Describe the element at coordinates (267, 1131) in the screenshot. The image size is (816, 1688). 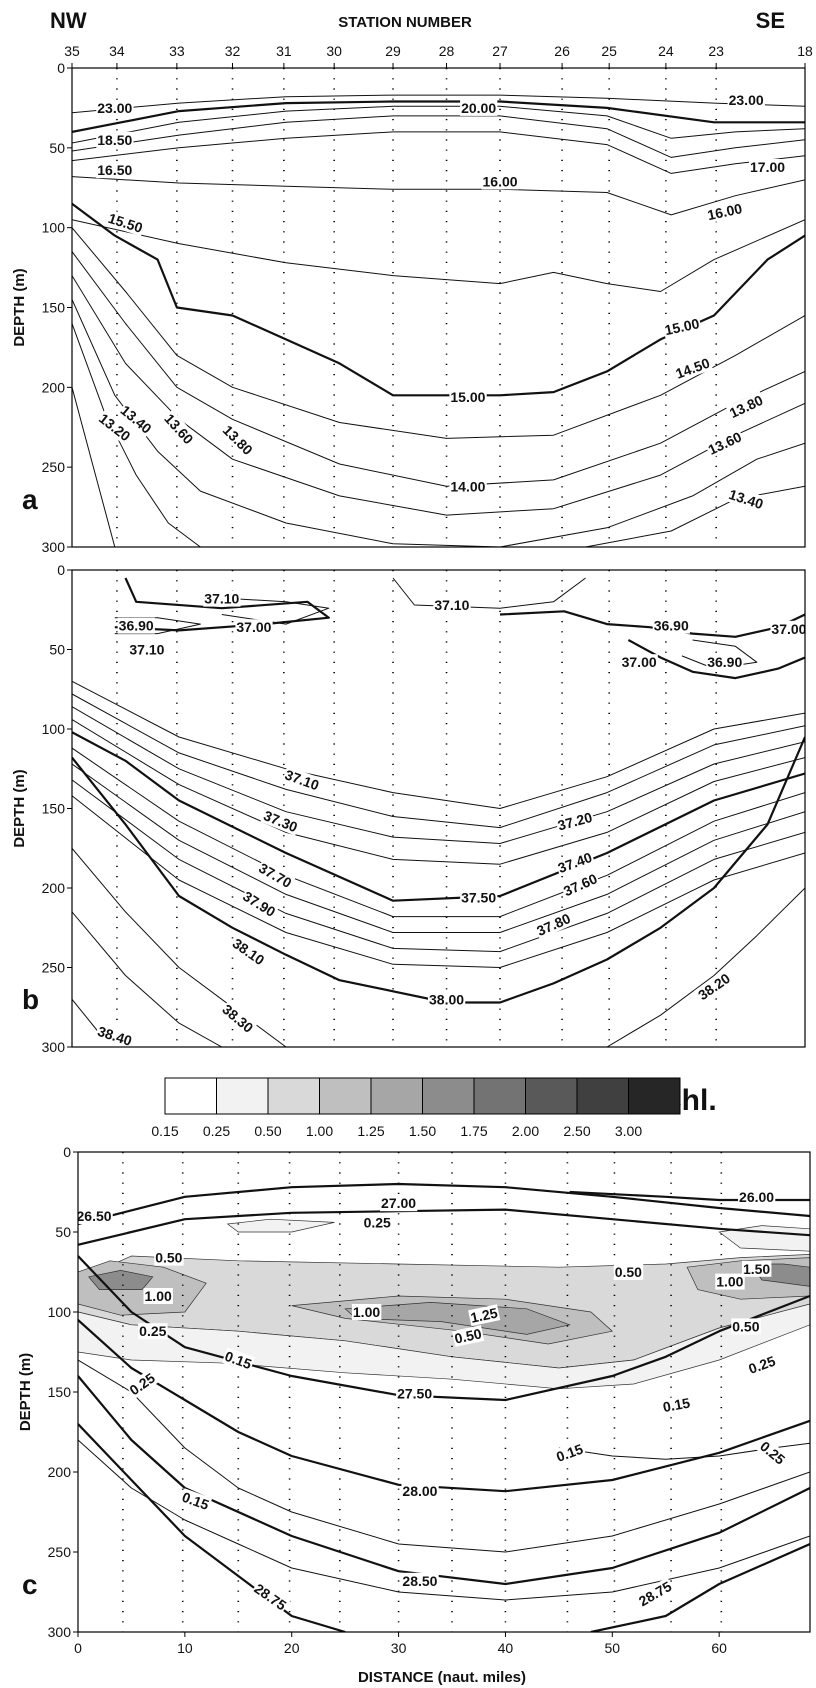
I see `colorbar-level-label: 0.50` at that location.